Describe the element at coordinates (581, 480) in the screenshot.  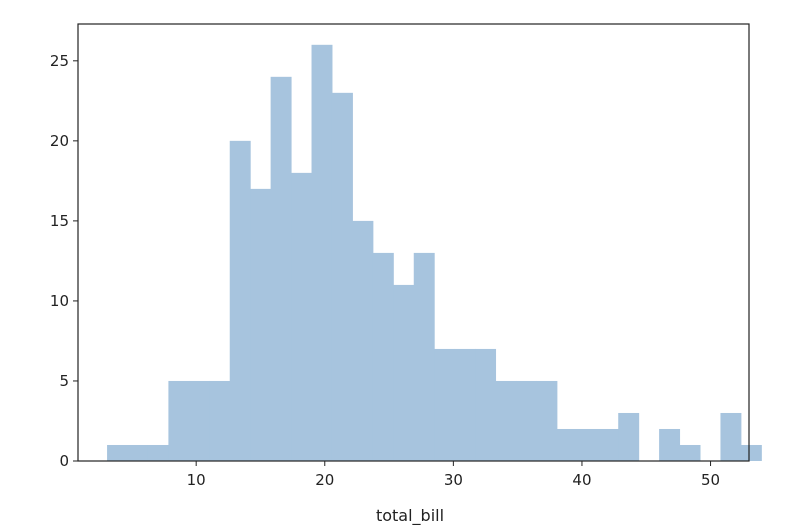
I see `x-tick-label: 40` at that location.